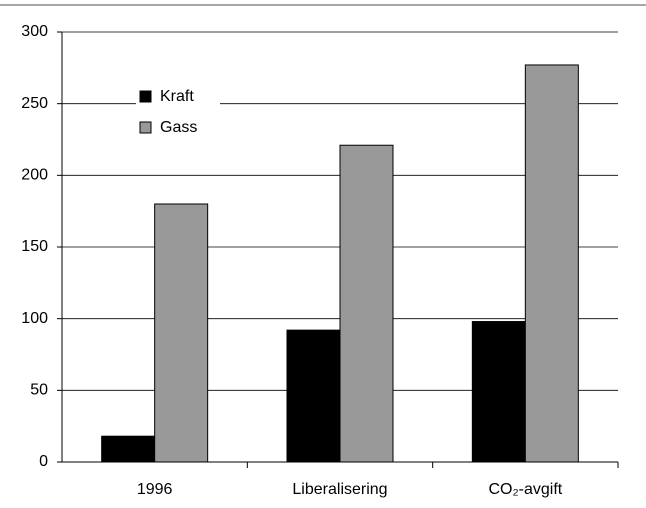  I want to click on y-tick-label: 0, so click(43, 461).